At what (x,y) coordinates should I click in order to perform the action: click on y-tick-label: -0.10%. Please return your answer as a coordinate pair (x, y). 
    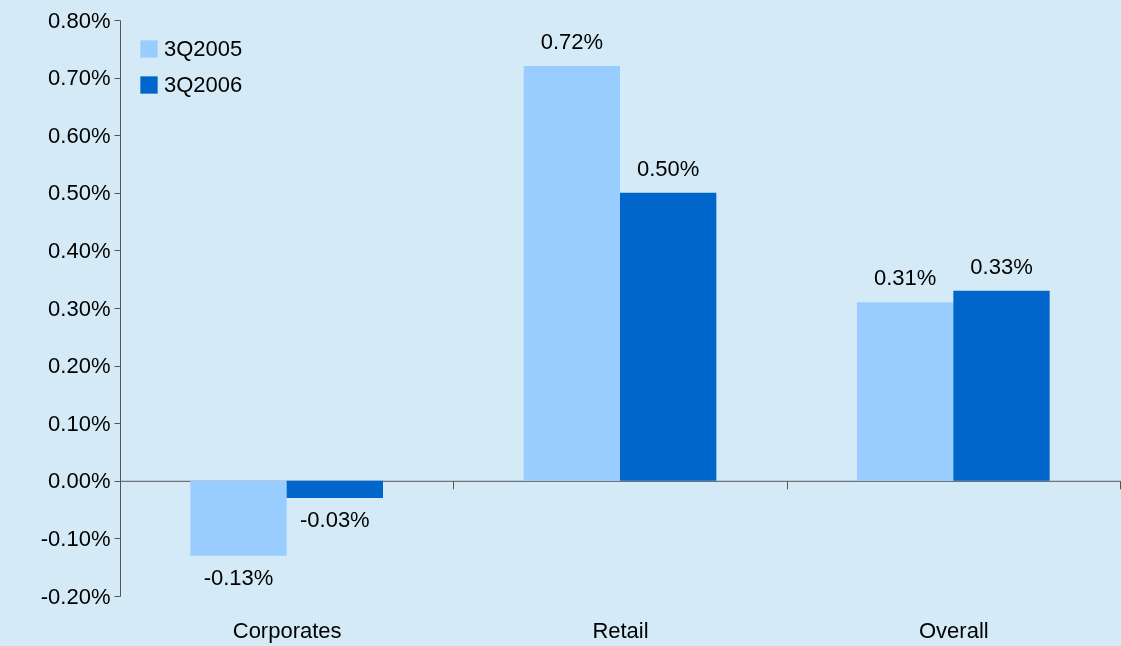
    Looking at the image, I should click on (75, 538).